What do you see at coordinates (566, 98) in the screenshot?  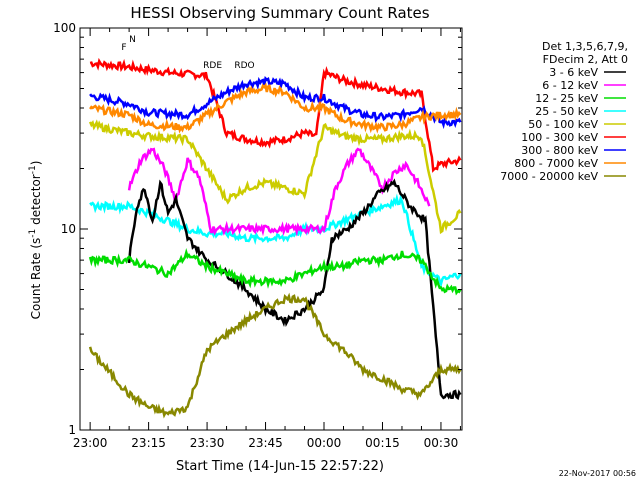 I see `legend-entry-label: 12 - 25 keV` at bounding box center [566, 98].